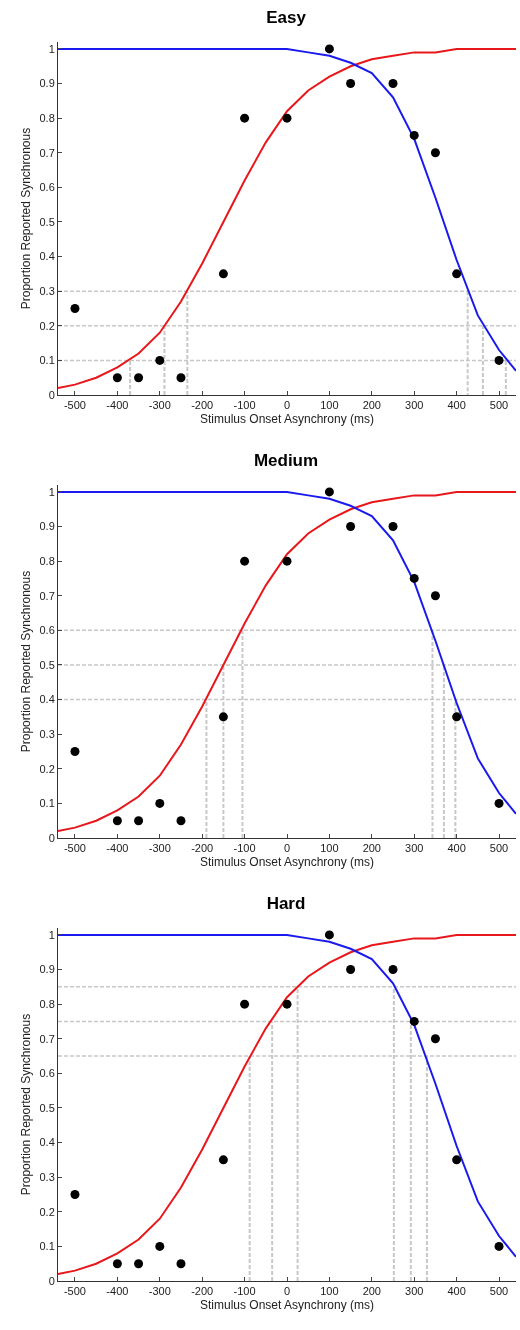  I want to click on chart-title: Easy, so click(286, 17).